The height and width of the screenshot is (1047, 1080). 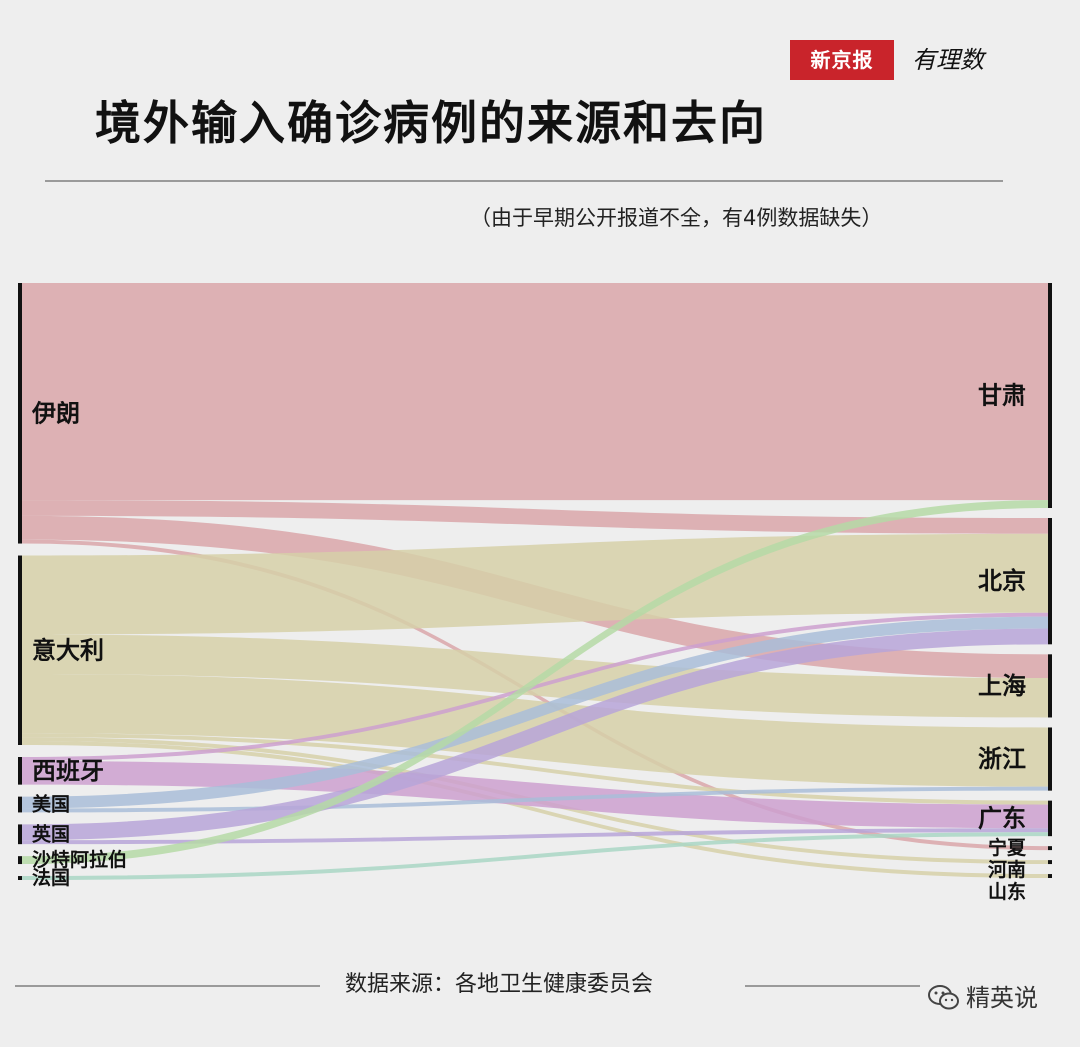 I want to click on chart-subtitle: （由于早期公开报道不全，有4例数据缺失）, so click(x=676, y=218).